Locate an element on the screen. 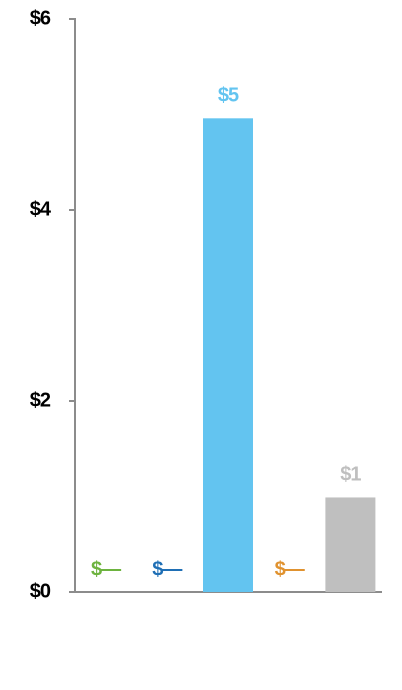  y-tick-label: $6 is located at coordinates (40, 18).